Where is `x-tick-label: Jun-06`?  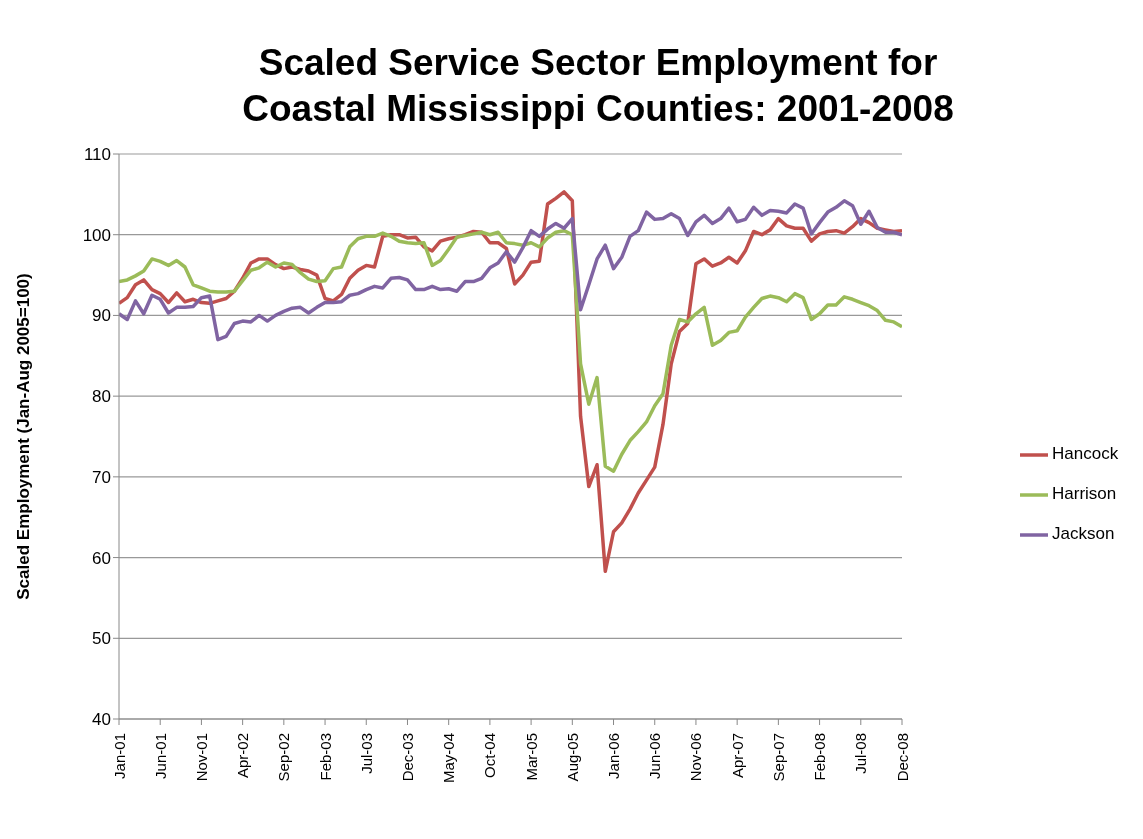
x-tick-label: Jun-06 is located at coordinates (655, 756).